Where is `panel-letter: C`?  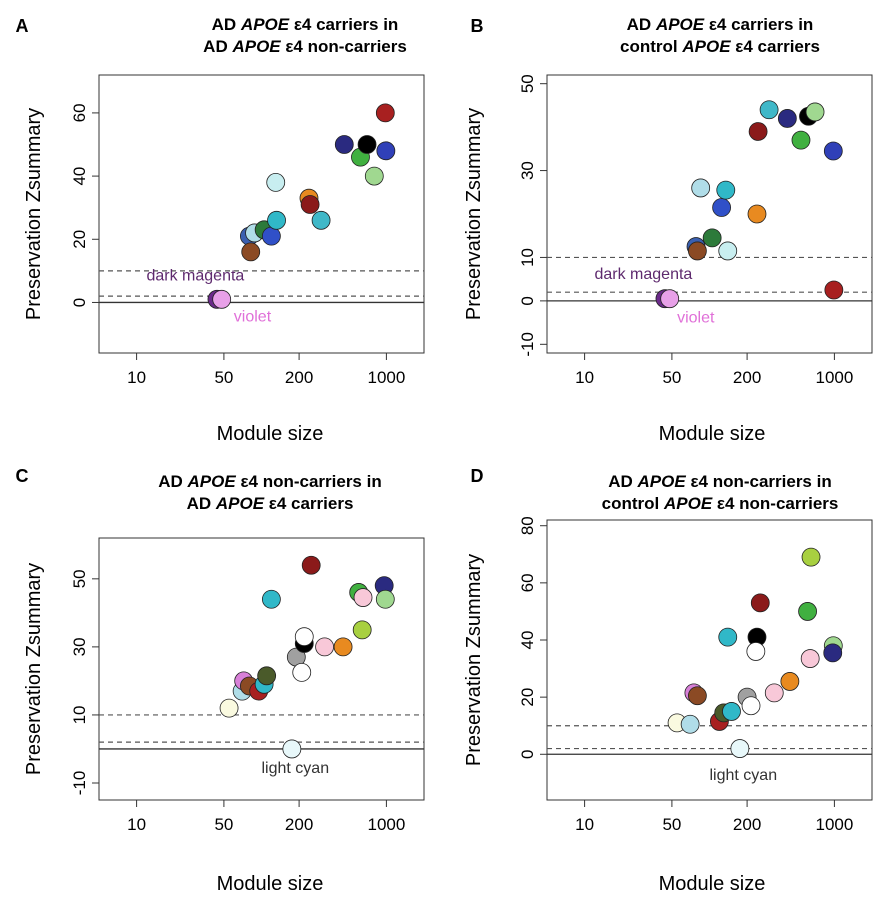 panel-letter: C is located at coordinates (22, 476).